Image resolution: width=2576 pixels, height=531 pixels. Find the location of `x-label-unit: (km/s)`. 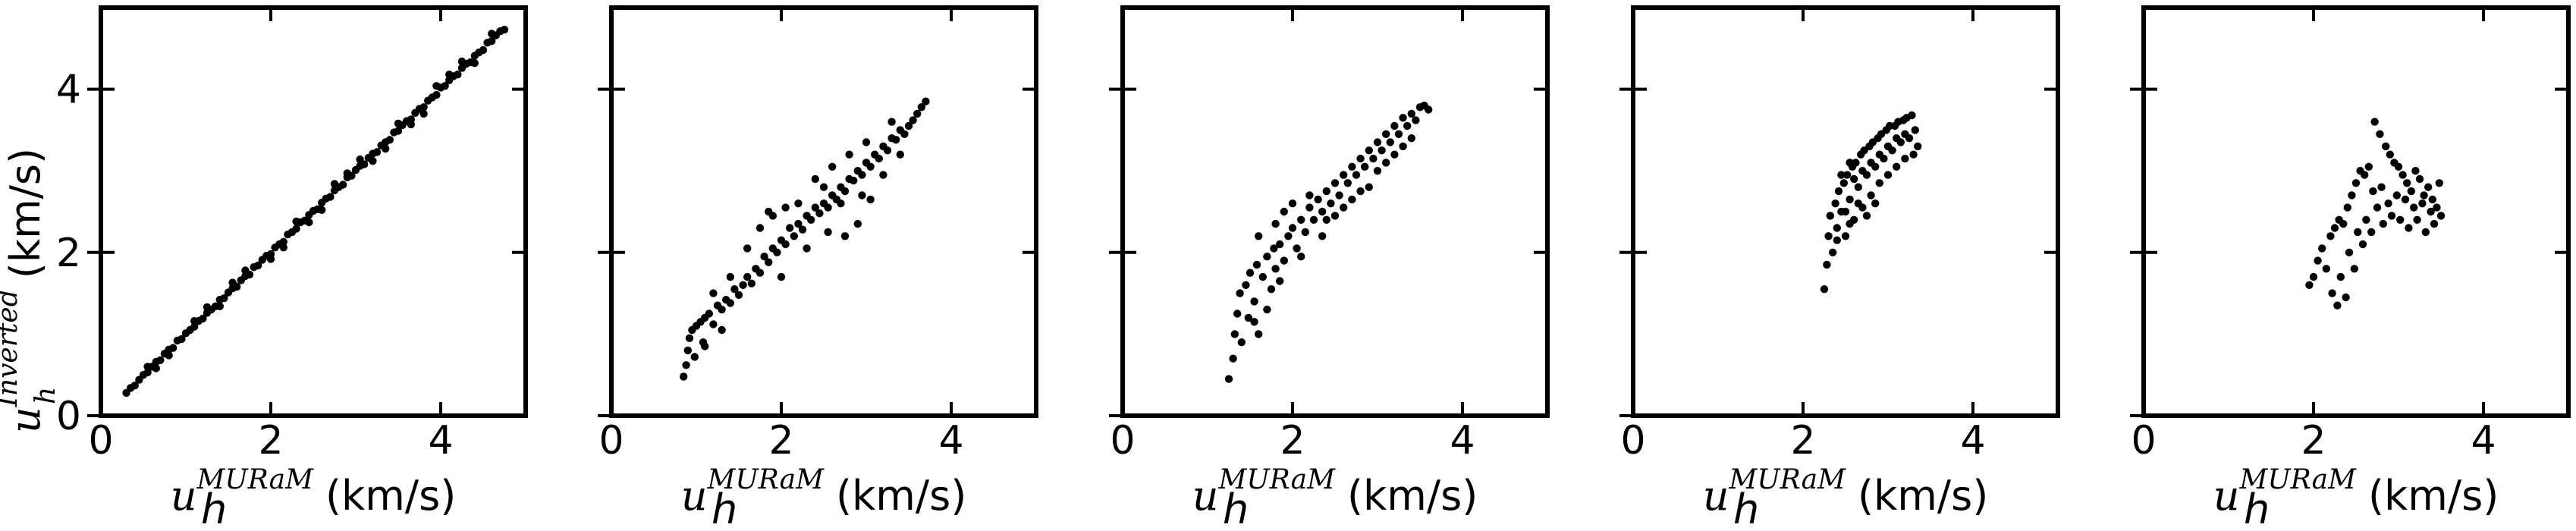

x-label-unit: (km/s) is located at coordinates (2433, 496).